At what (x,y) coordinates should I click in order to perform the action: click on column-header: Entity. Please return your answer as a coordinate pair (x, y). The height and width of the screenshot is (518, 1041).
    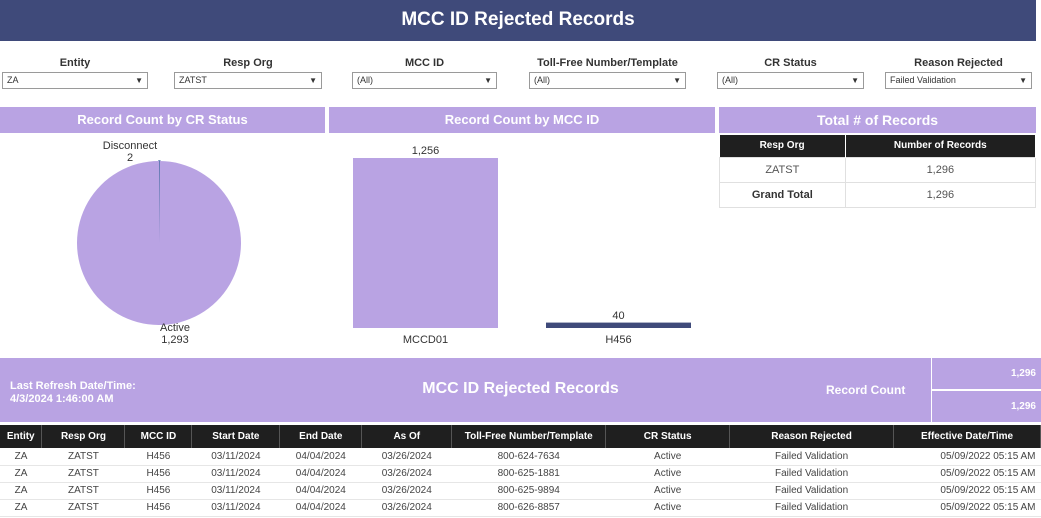
    Looking at the image, I should click on (21, 436).